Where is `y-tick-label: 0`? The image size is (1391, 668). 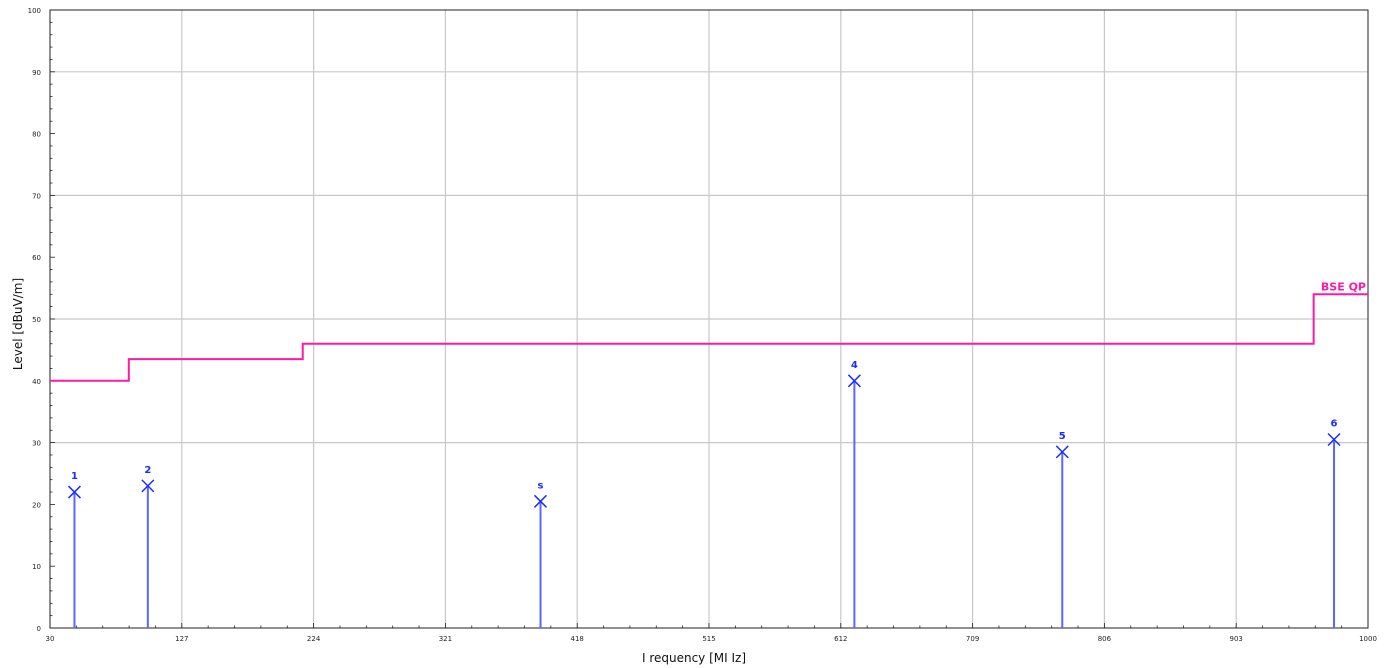 y-tick-label: 0 is located at coordinates (39, 629).